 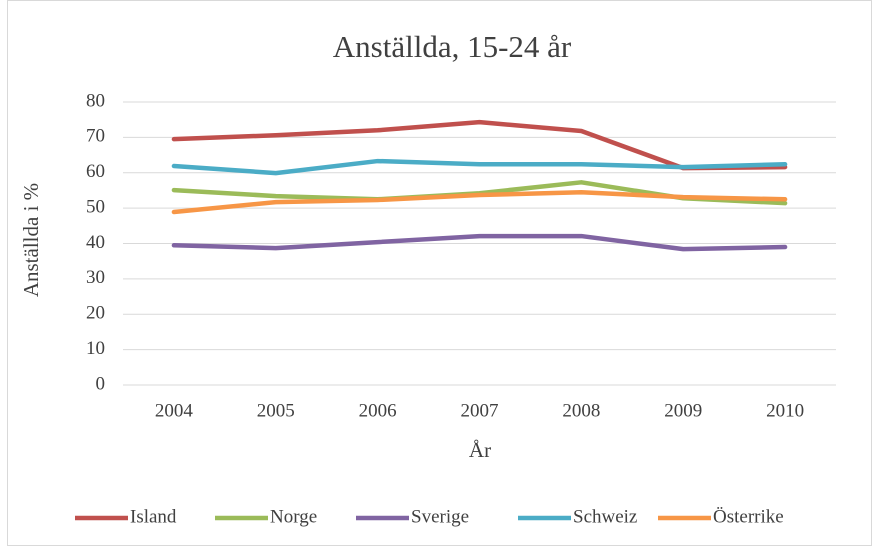 What do you see at coordinates (95, 348) in the screenshot?
I see `y-tick-label: 10` at bounding box center [95, 348].